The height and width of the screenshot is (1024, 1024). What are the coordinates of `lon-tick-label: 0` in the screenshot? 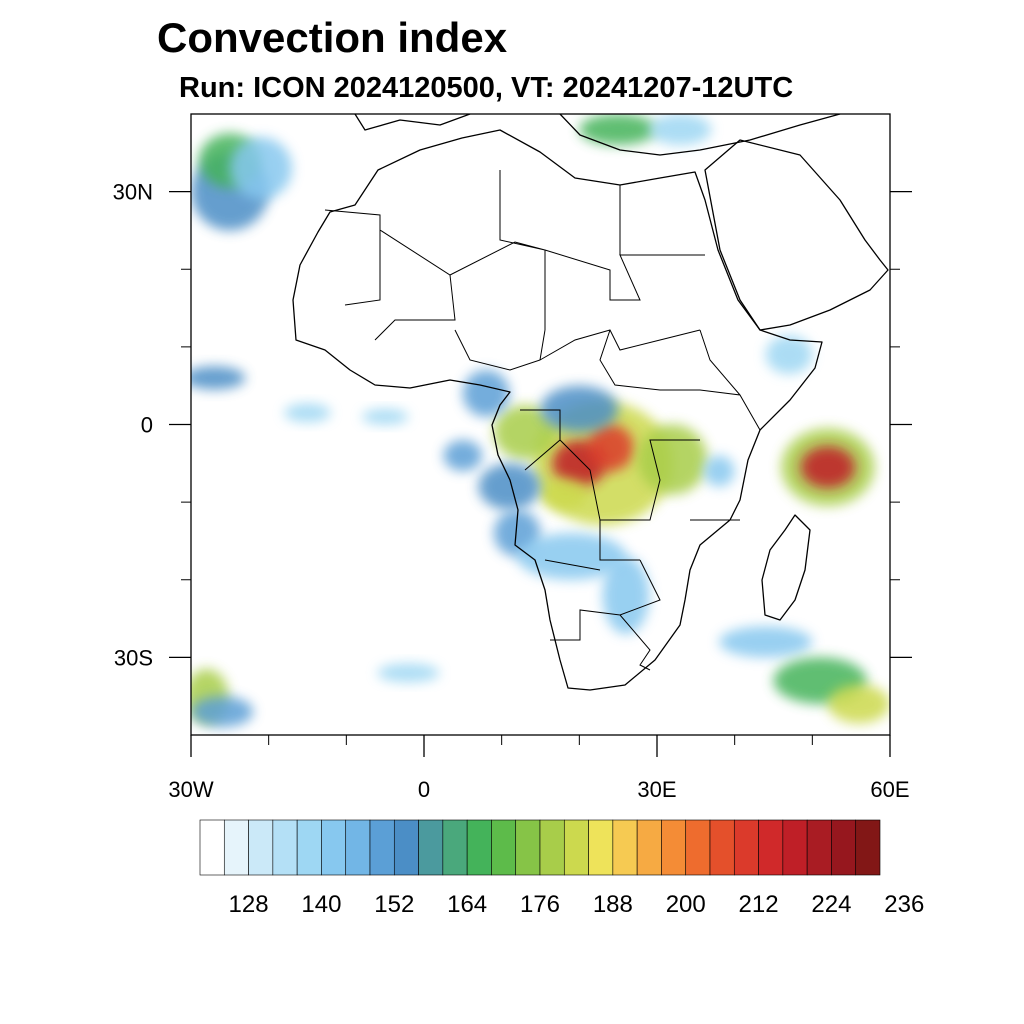 It's located at (424, 789).